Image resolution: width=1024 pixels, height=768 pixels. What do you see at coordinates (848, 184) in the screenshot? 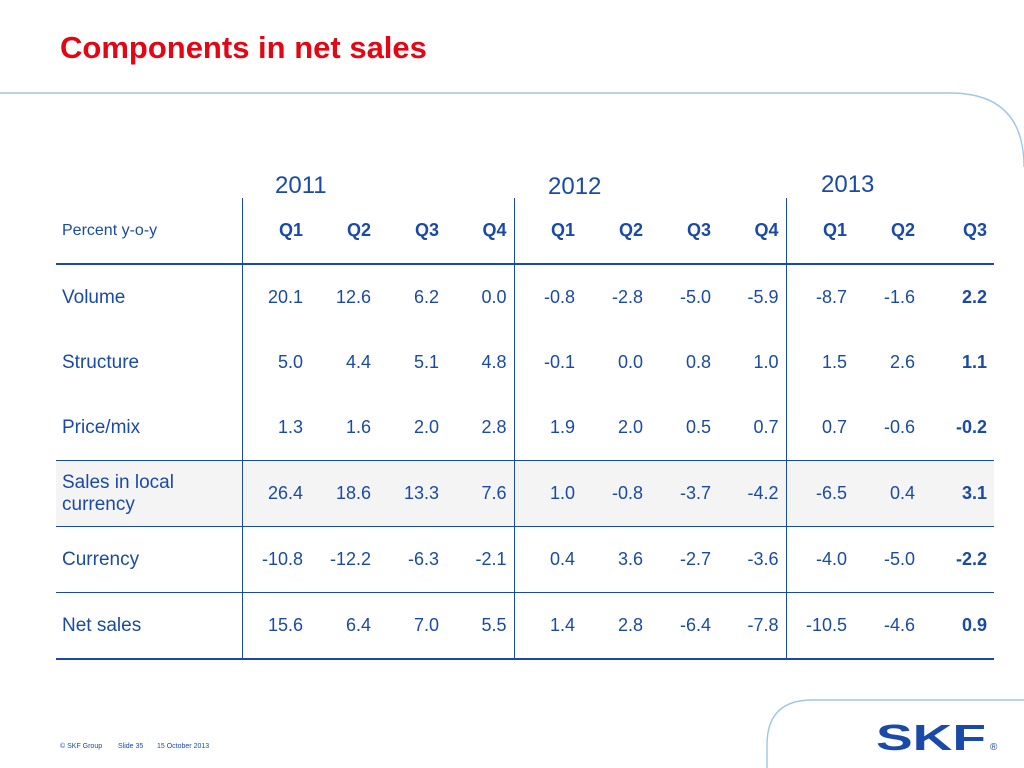
I see `year-label-2013: 2013` at bounding box center [848, 184].